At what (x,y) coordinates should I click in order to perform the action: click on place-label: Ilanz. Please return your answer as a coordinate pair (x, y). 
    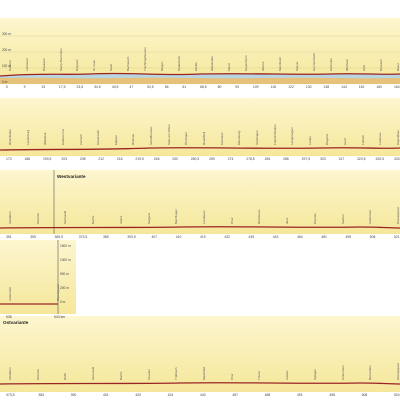
    Looking at the image, I should click on (287, 220).